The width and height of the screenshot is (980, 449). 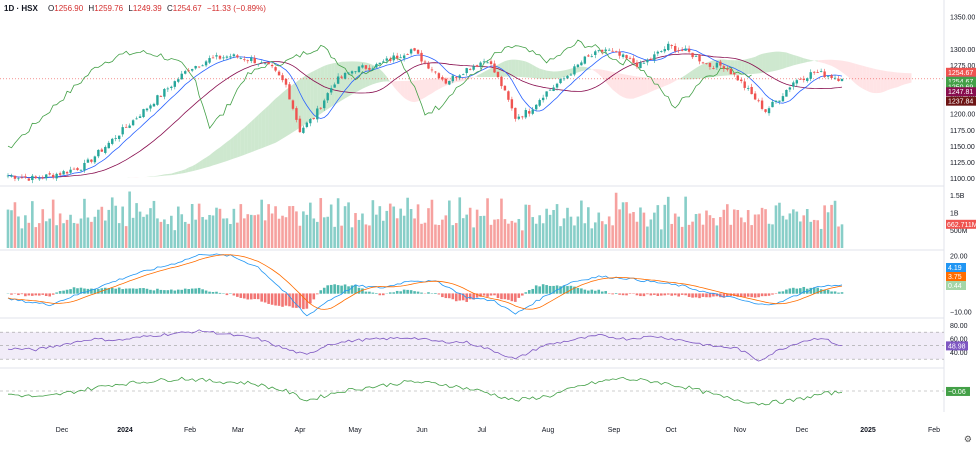 I want to click on macd-badge, so click(x=956, y=285).